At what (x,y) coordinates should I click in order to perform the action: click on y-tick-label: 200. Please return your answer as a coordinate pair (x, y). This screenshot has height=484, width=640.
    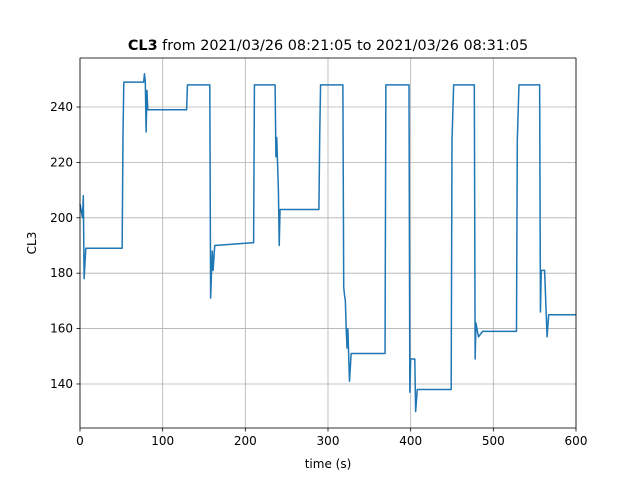
    Looking at the image, I should click on (61, 218).